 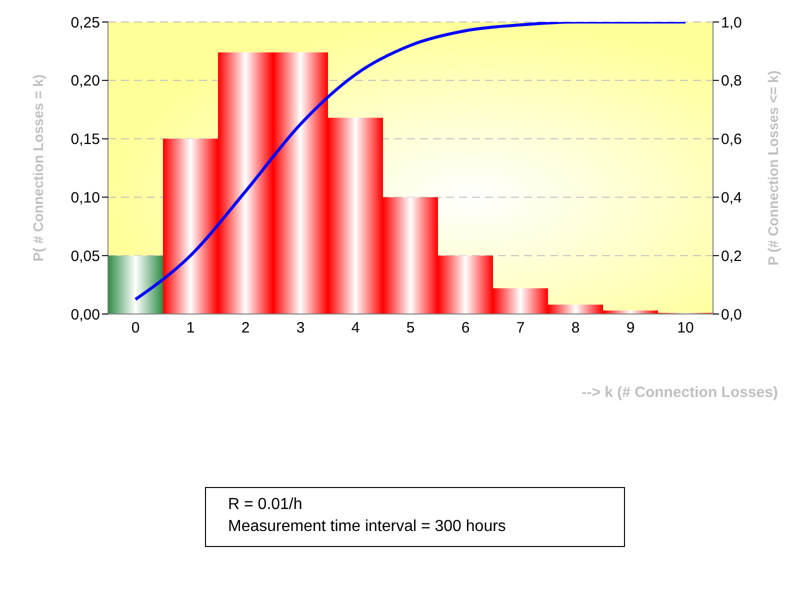 What do you see at coordinates (85, 23) in the screenshot?
I see `y-tick-label: 0,25` at bounding box center [85, 23].